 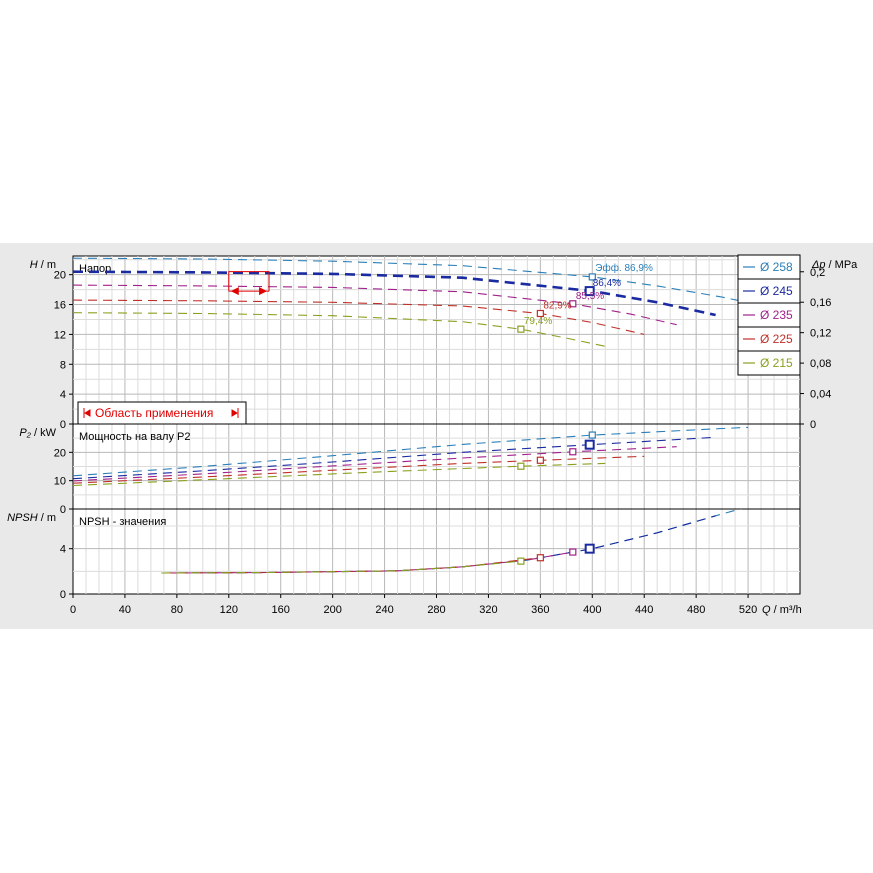 I want to click on x-tick-label: 160, so click(x=281, y=610).